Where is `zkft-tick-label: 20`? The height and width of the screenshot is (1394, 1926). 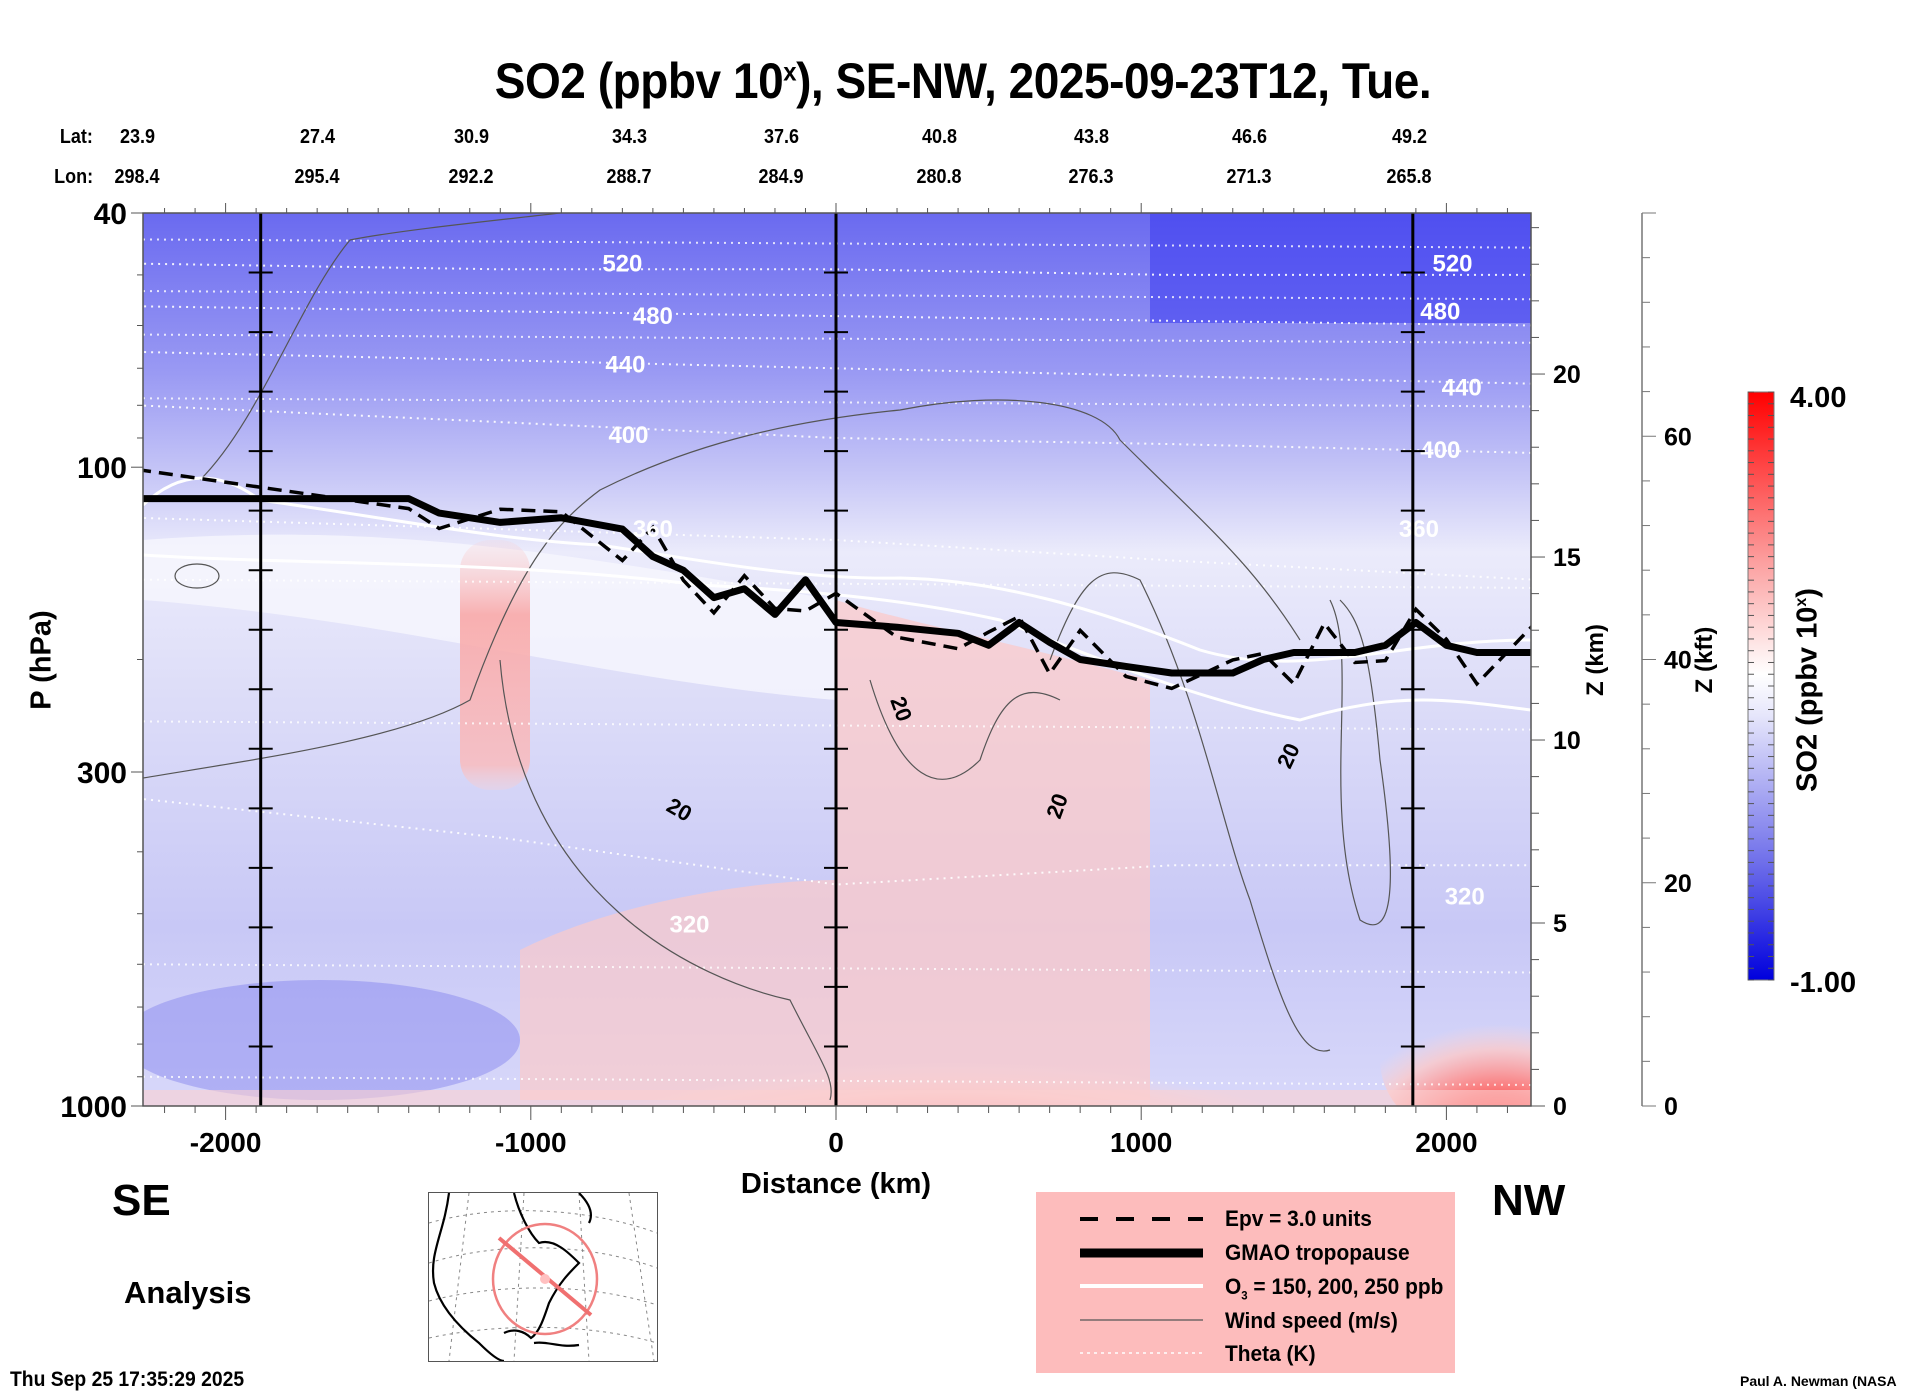 zkft-tick-label: 20 is located at coordinates (1678, 884).